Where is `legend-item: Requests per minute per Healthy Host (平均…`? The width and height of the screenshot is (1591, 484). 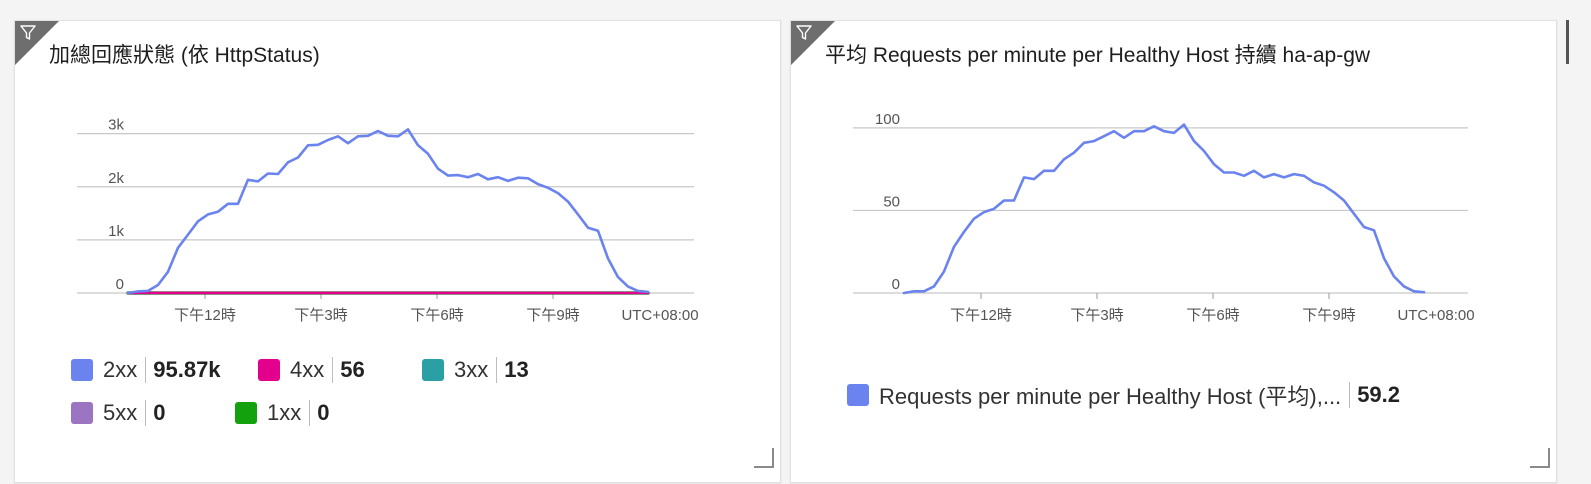
legend-item: Requests per minute per Healthy Host (平均… is located at coordinates (1123, 395).